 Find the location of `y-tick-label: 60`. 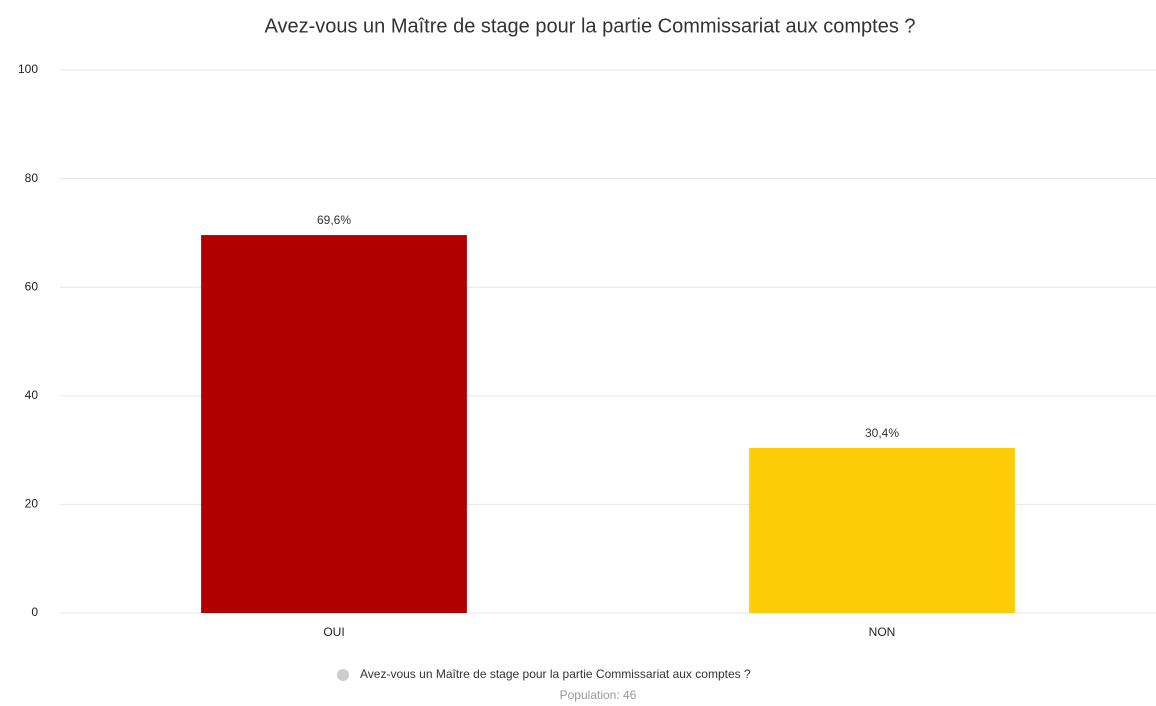

y-tick-label: 60 is located at coordinates (32, 286).